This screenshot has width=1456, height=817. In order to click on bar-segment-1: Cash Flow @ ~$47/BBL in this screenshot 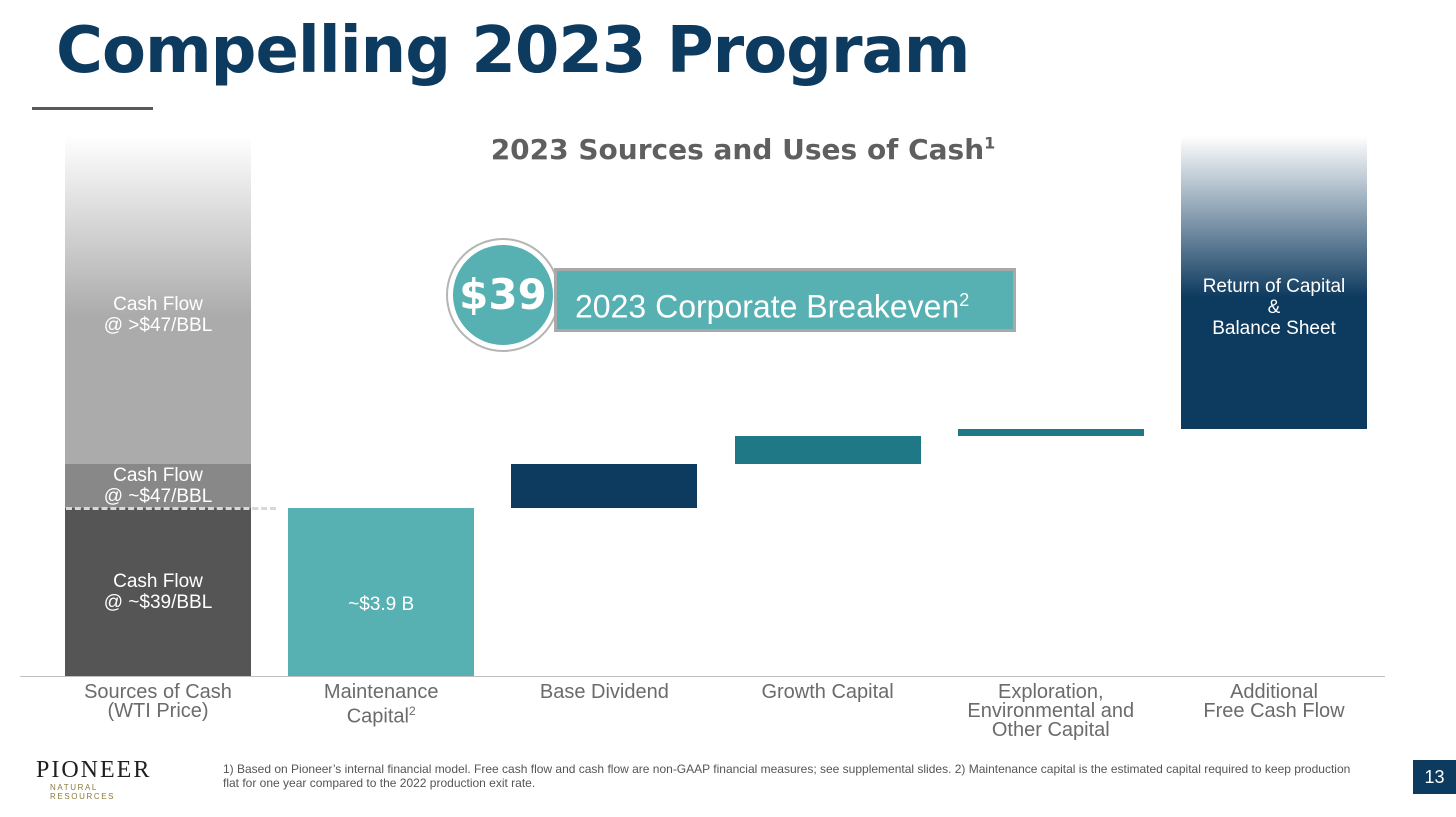, I will do `click(158, 486)`.